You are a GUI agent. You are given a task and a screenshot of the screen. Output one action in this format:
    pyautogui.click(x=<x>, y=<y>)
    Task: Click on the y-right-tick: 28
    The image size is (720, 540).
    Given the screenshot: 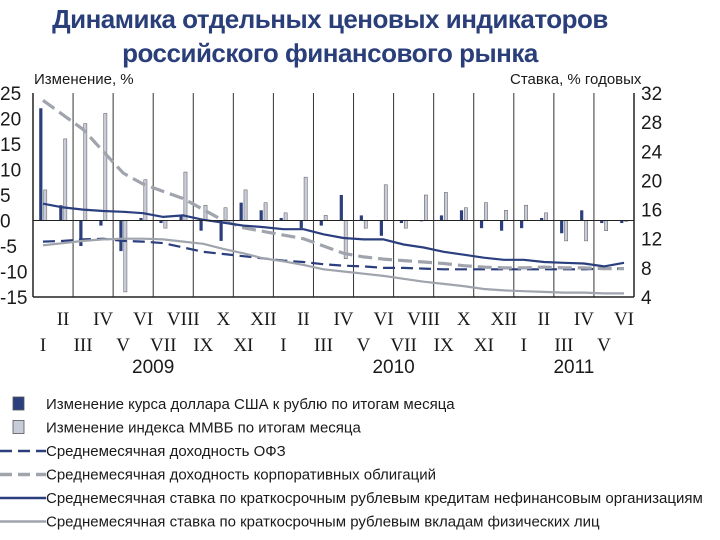 What is the action you would take?
    pyautogui.click(x=651, y=123)
    